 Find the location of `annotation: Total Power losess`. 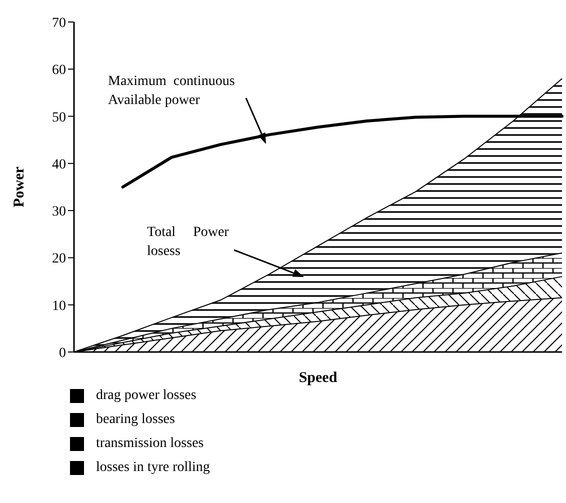

annotation: Total Power losess is located at coordinates (188, 242).